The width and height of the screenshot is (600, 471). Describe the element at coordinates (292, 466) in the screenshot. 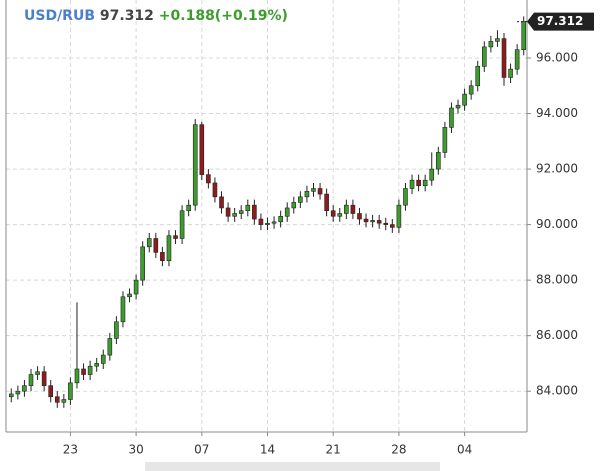

I see `scrollbar` at that location.